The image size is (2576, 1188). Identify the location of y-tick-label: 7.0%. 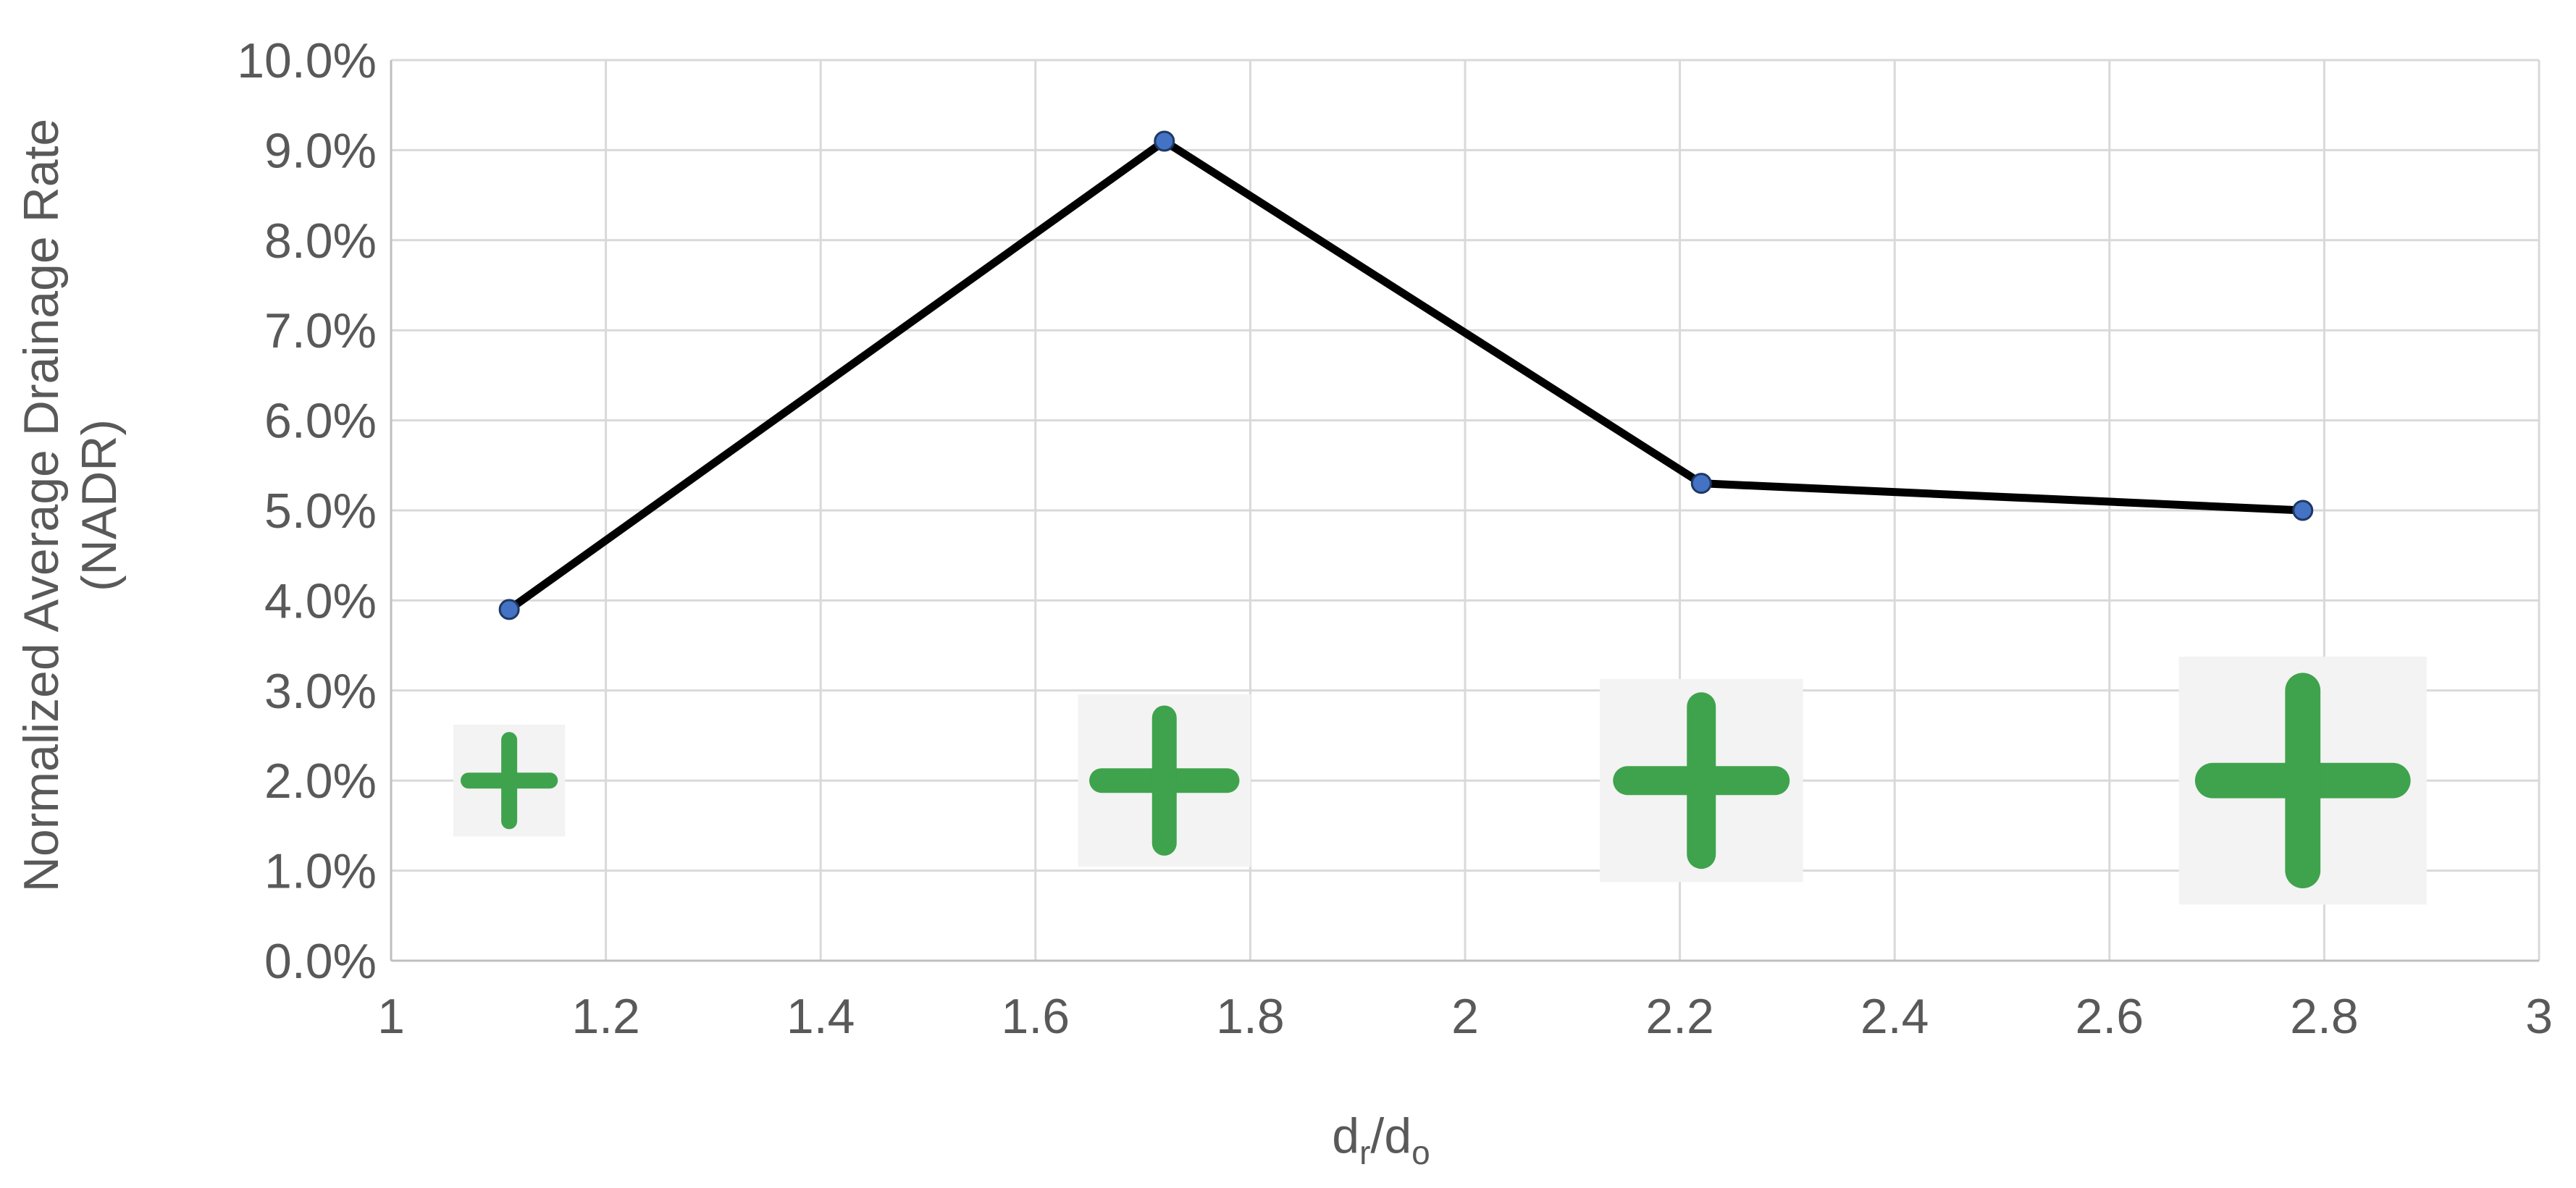
(320, 330).